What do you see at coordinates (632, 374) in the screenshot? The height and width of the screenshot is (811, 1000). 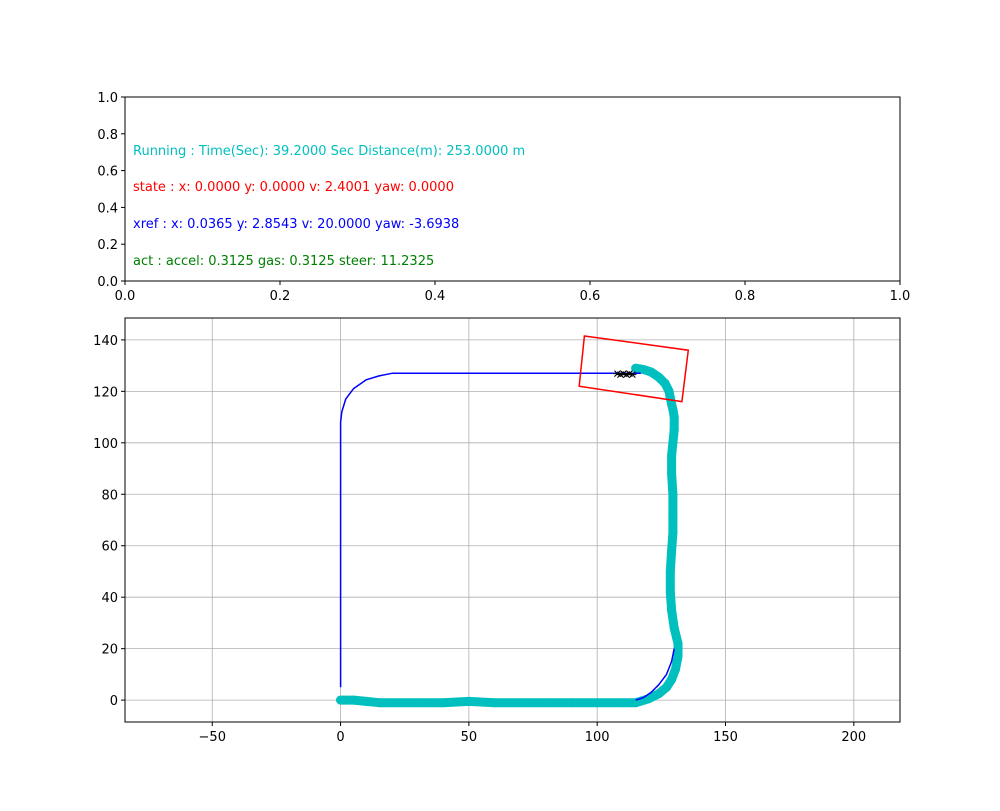 I see `prediction-marker-stroke` at bounding box center [632, 374].